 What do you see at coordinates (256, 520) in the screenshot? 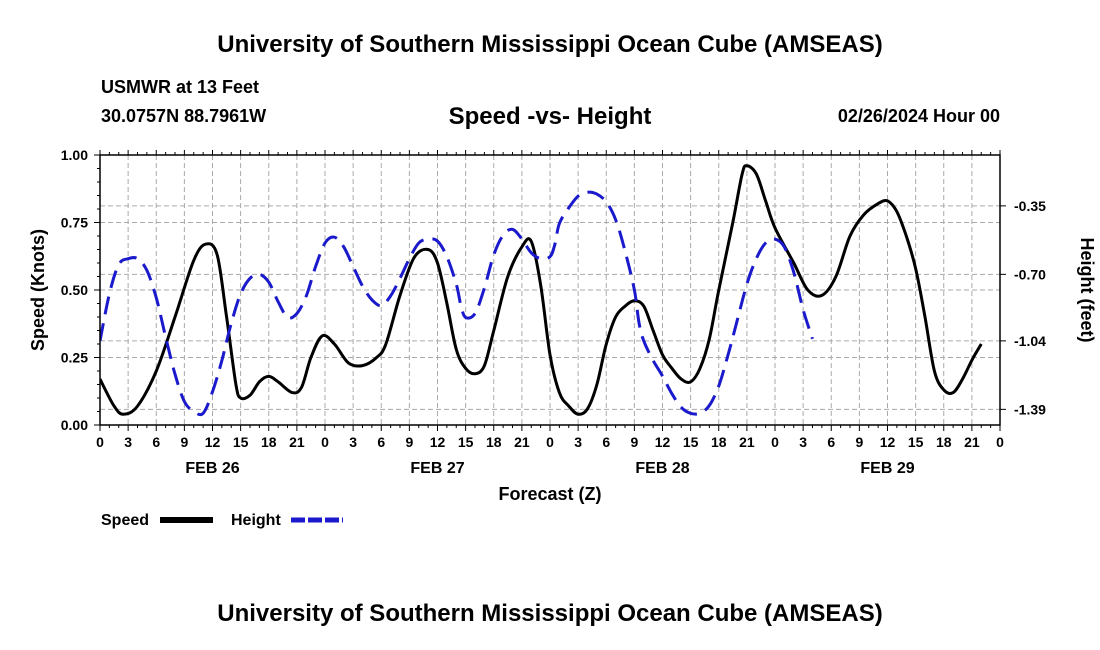
I see `legend-label-height: Height` at bounding box center [256, 520].